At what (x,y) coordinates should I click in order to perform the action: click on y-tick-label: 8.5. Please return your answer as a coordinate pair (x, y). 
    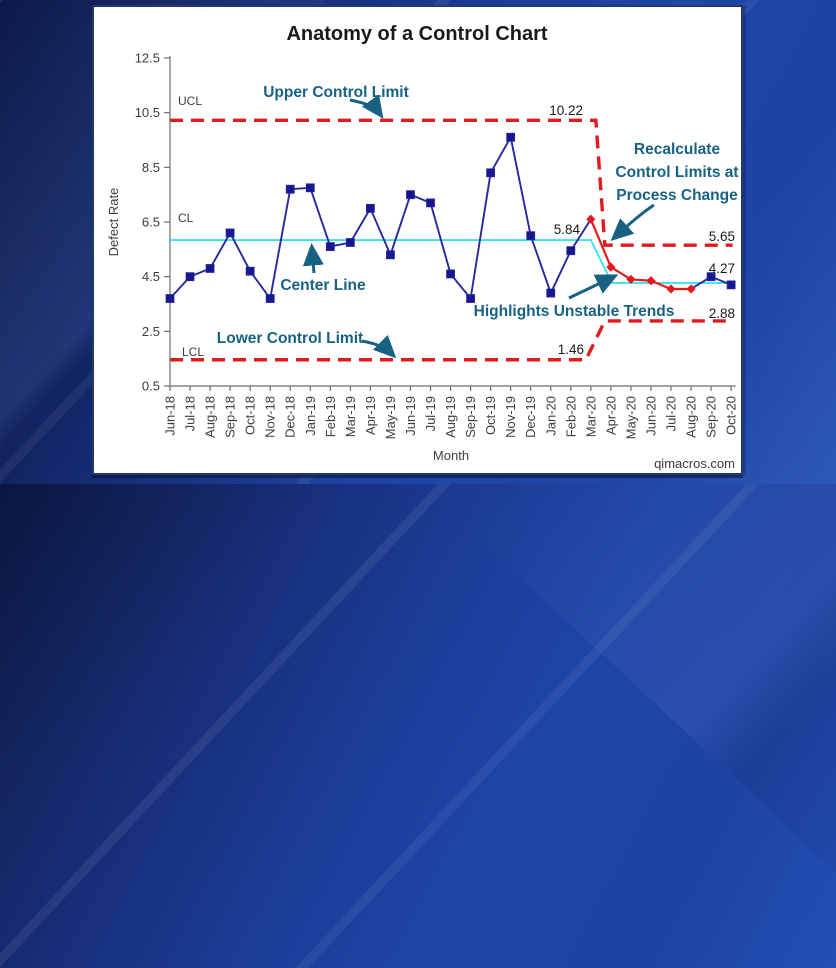
    Looking at the image, I should click on (151, 167).